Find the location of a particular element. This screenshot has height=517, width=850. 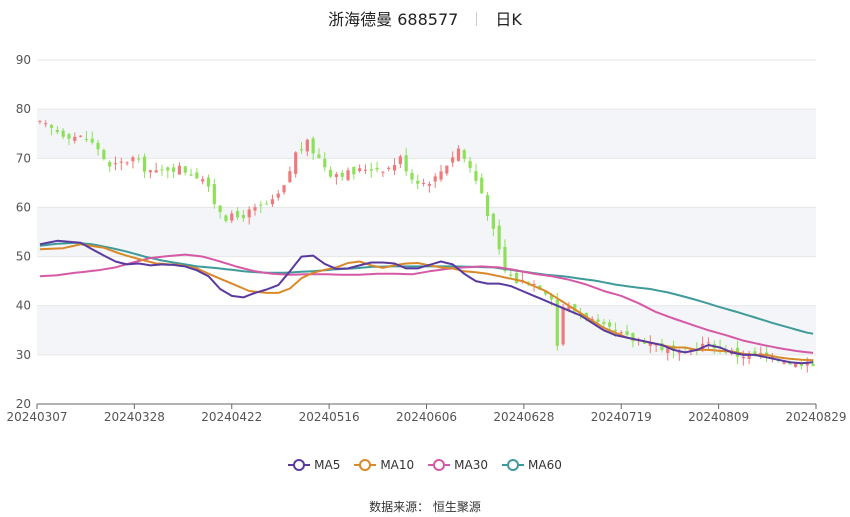

legend-item-ma30: MA30 is located at coordinates (458, 465).